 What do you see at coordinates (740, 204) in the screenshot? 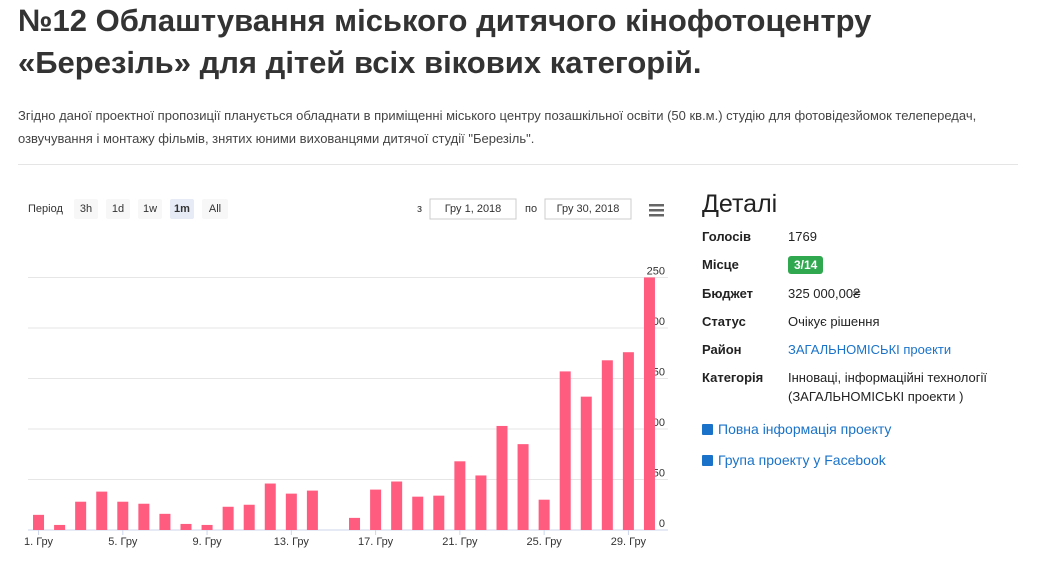
I see `details-title: Деталі` at bounding box center [740, 204].